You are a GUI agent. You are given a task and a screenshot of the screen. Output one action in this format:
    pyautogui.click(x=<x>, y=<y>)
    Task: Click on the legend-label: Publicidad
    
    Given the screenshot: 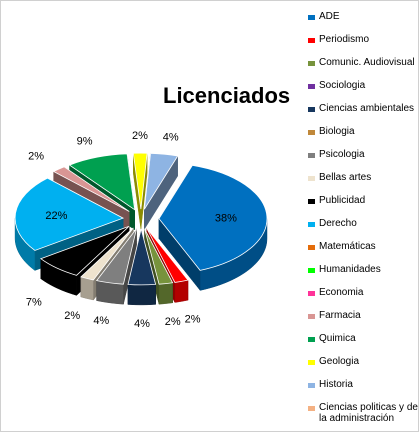 What is the action you would take?
    pyautogui.click(x=342, y=200)
    